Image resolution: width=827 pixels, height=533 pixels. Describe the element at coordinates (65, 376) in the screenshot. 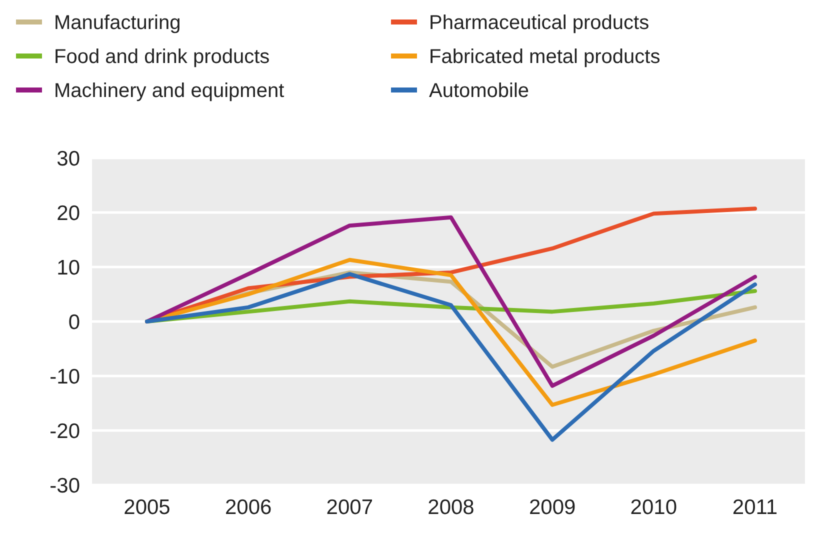

I see `y-tick-label: -10` at that location.